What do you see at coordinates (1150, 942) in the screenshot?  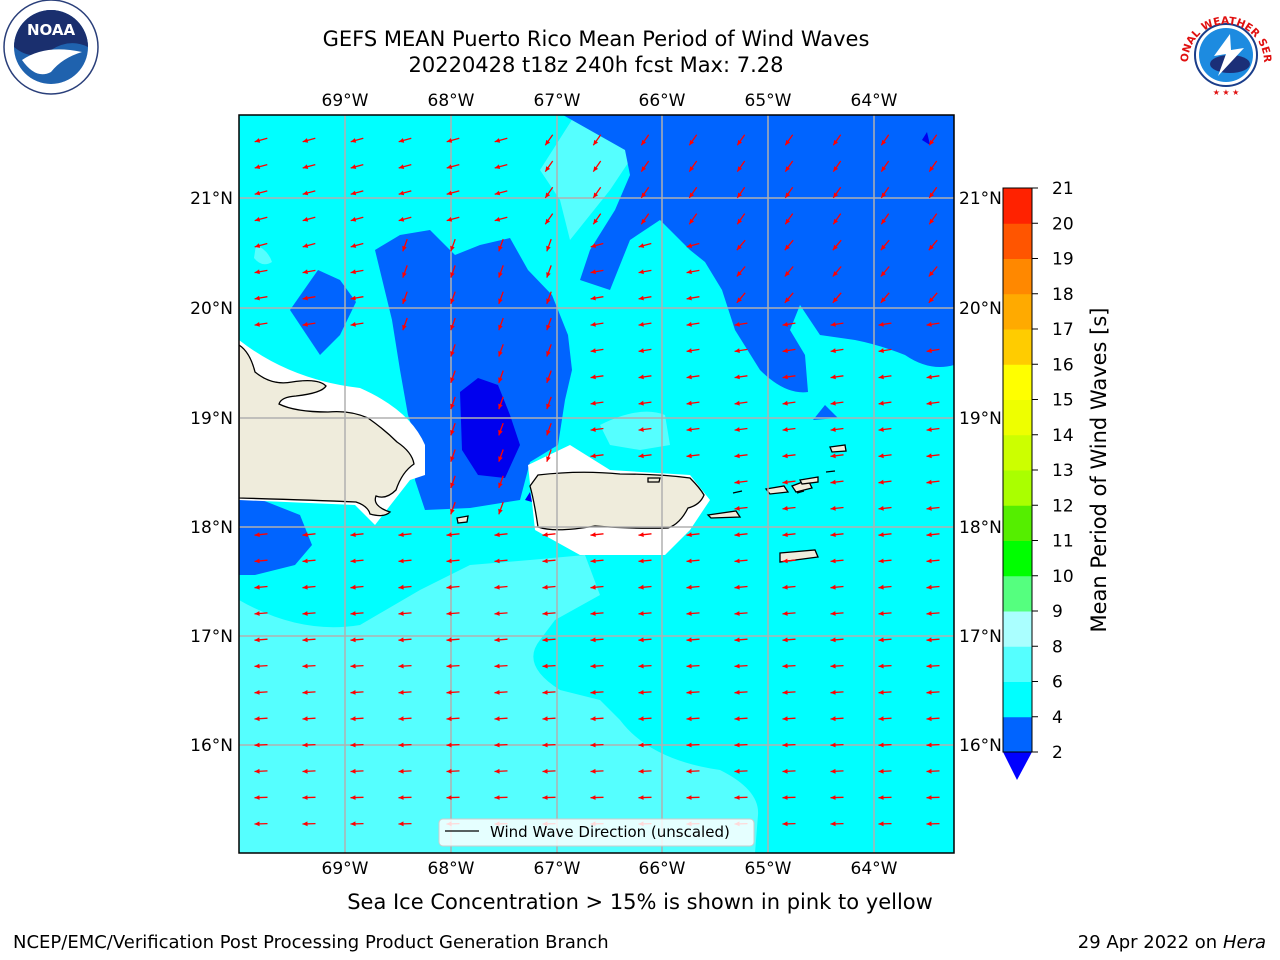 I see `footer-date-text: 29 Apr 2022 on` at bounding box center [1150, 942].